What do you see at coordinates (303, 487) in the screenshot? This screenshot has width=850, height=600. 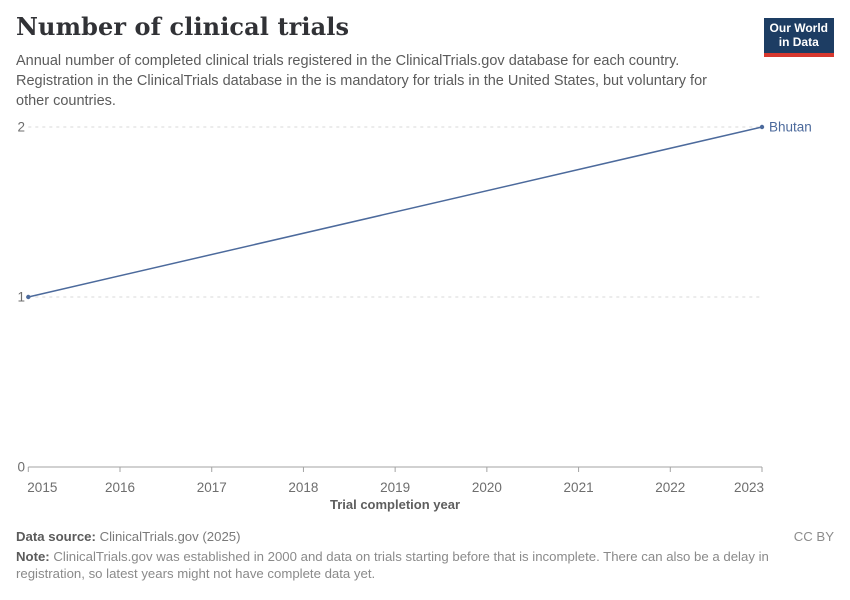 I see `x-tick-label: 2018` at bounding box center [303, 487].